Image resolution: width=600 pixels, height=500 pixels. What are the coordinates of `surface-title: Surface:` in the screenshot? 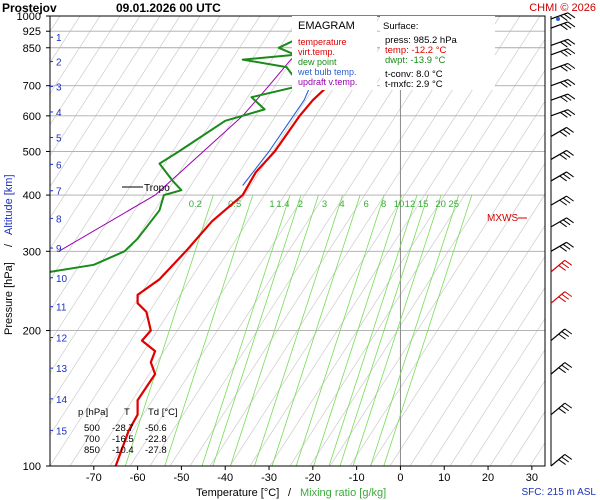 It's located at (400, 26).